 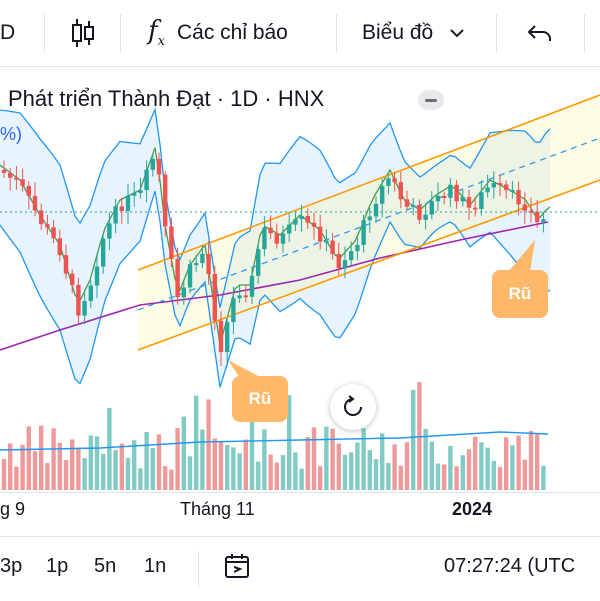 I want to click on legend-collapse-button, so click(x=431, y=100).